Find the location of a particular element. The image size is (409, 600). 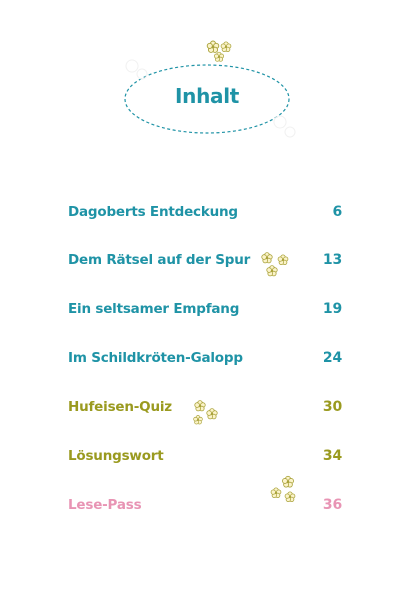

toc-entry: Ein seltsamer Empfang 19 is located at coordinates (205, 309).